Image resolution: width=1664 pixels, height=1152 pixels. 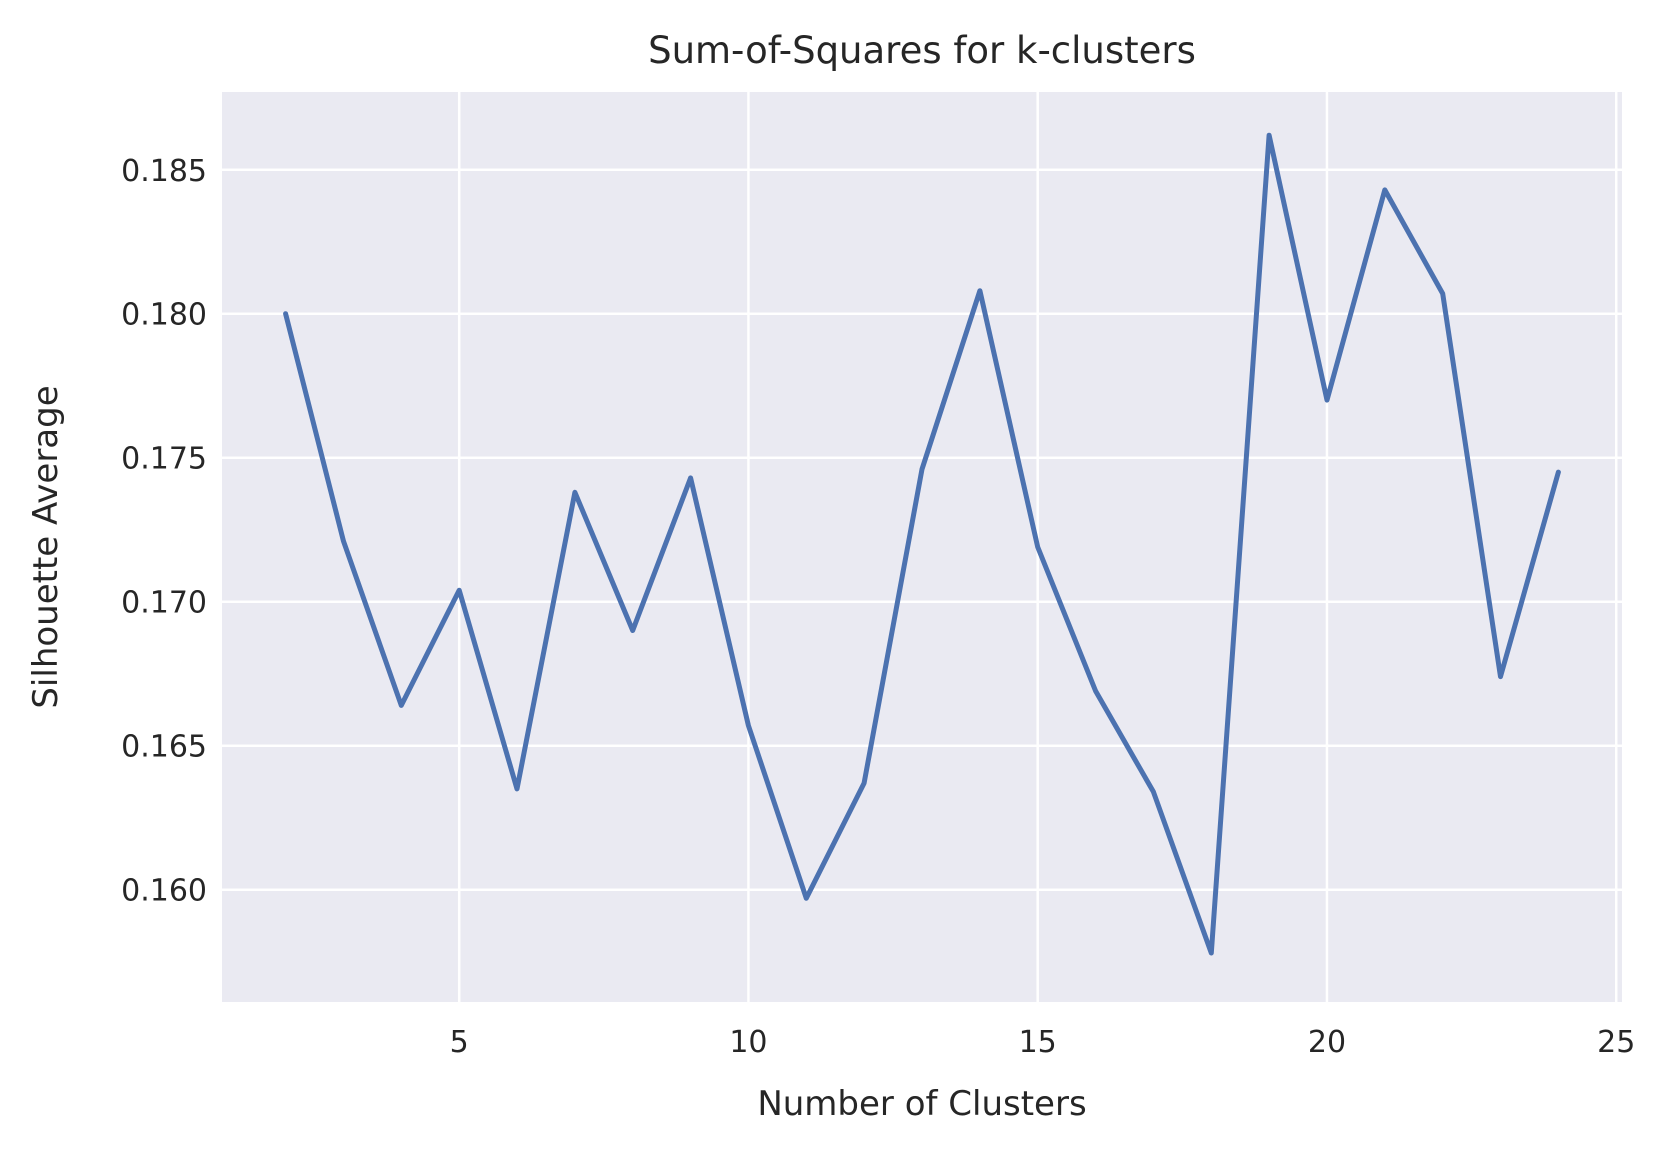 What do you see at coordinates (164, 531) in the screenshot?
I see `y-tick-labels: 0.160 0.165 0.170 0.175 0.180 0.185` at bounding box center [164, 531].